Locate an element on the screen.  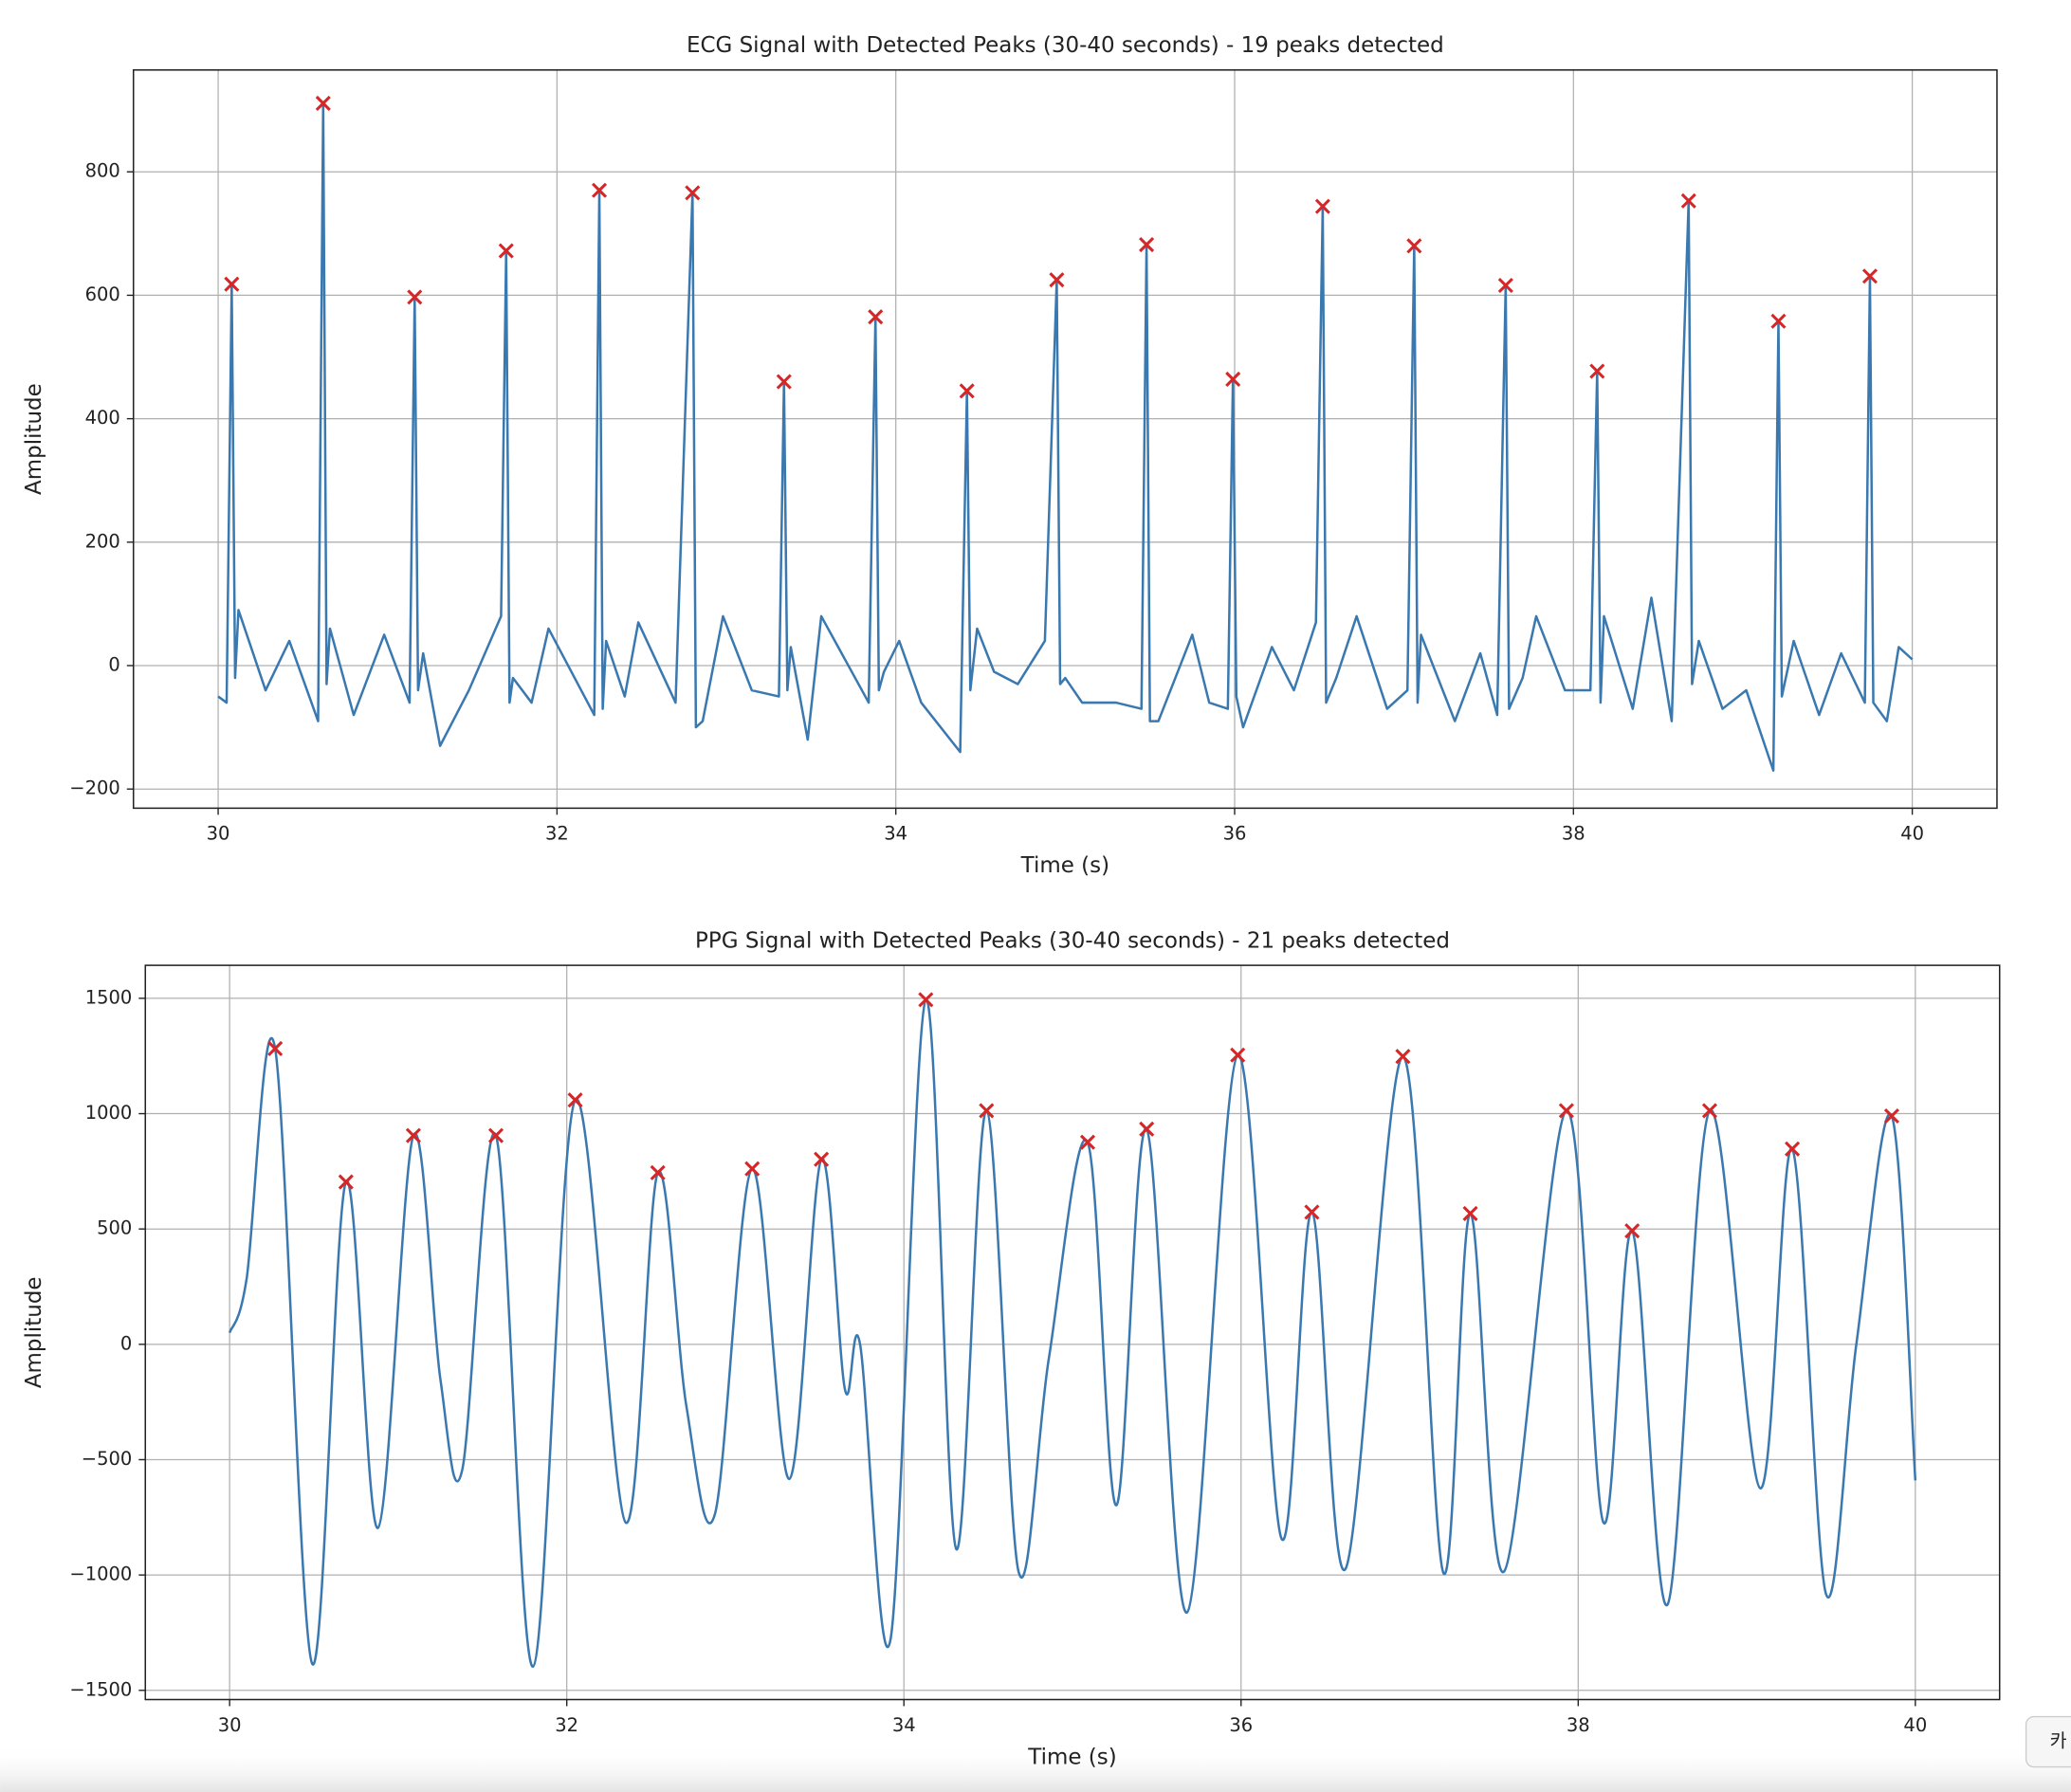
y-tick-label: 600 is located at coordinates (102, 294).